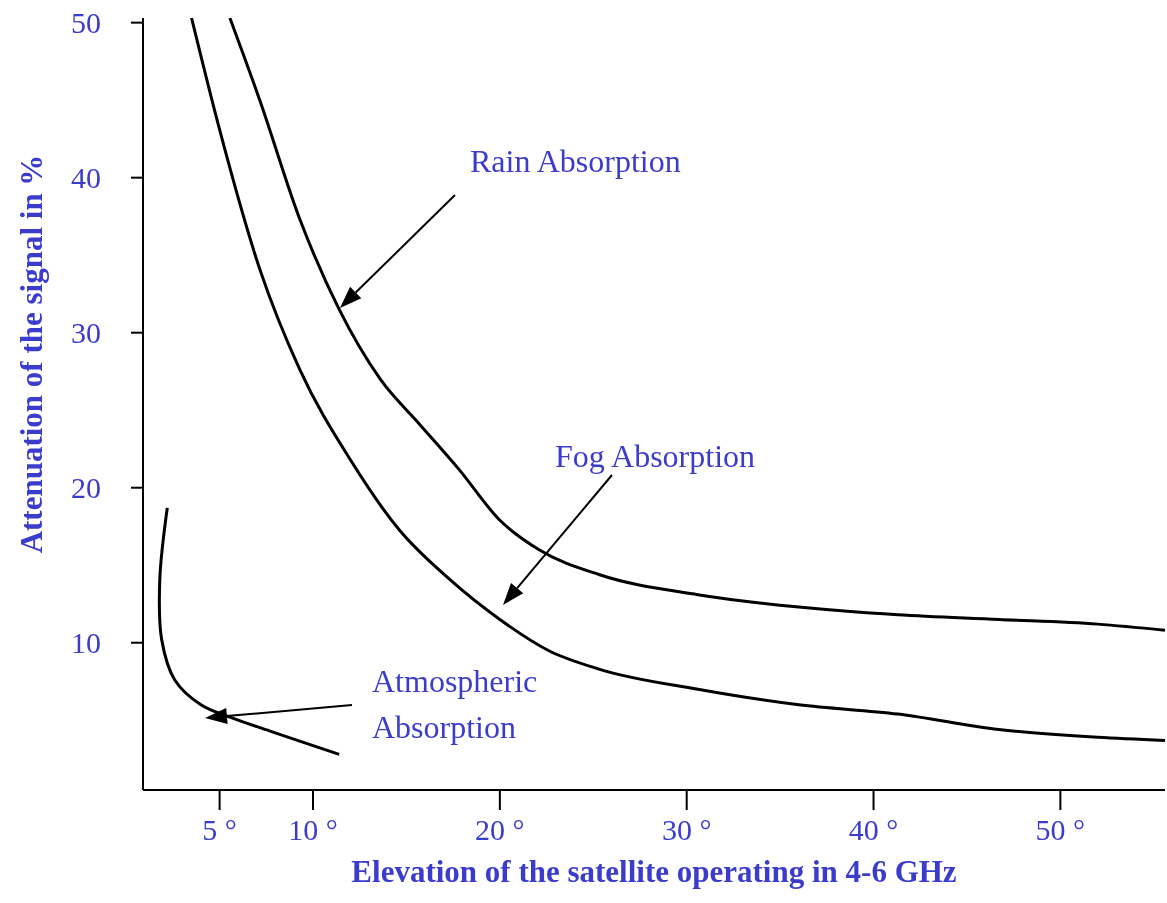 This screenshot has height=903, width=1167. Describe the element at coordinates (1060, 829) in the screenshot. I see `x-tick-label: 50 °` at that location.